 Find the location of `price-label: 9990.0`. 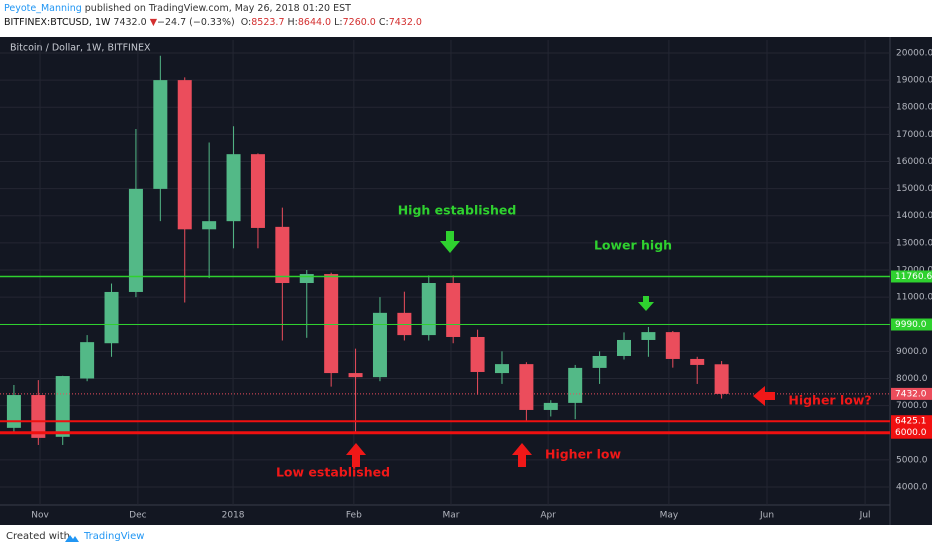

price-label: 9990.0 is located at coordinates (911, 325).